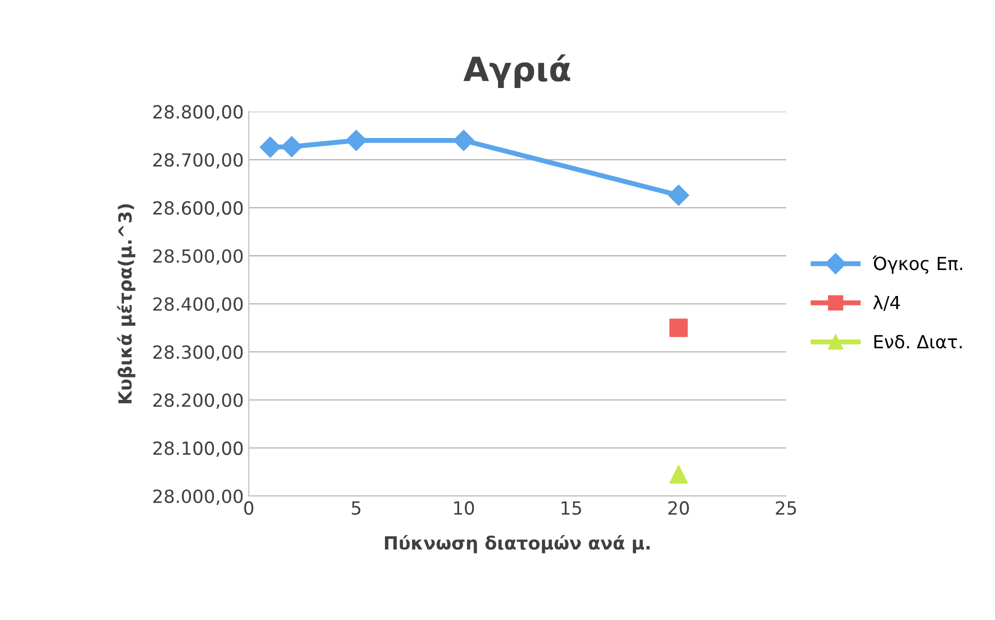 The height and width of the screenshot is (620, 995). I want to click on x-tick-label: 10, so click(464, 508).